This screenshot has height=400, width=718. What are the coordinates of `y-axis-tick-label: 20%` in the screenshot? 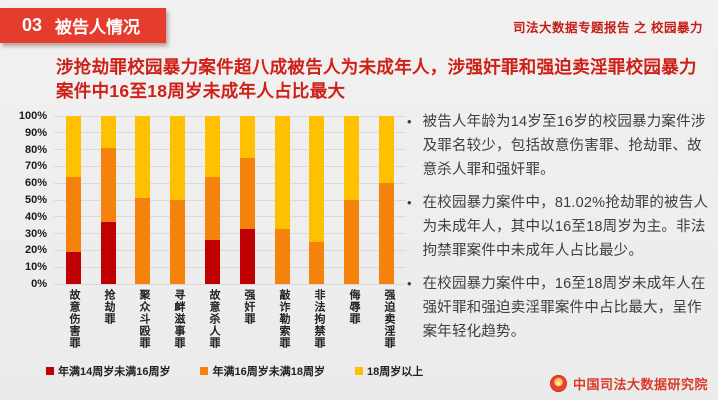 It's located at (35, 250).